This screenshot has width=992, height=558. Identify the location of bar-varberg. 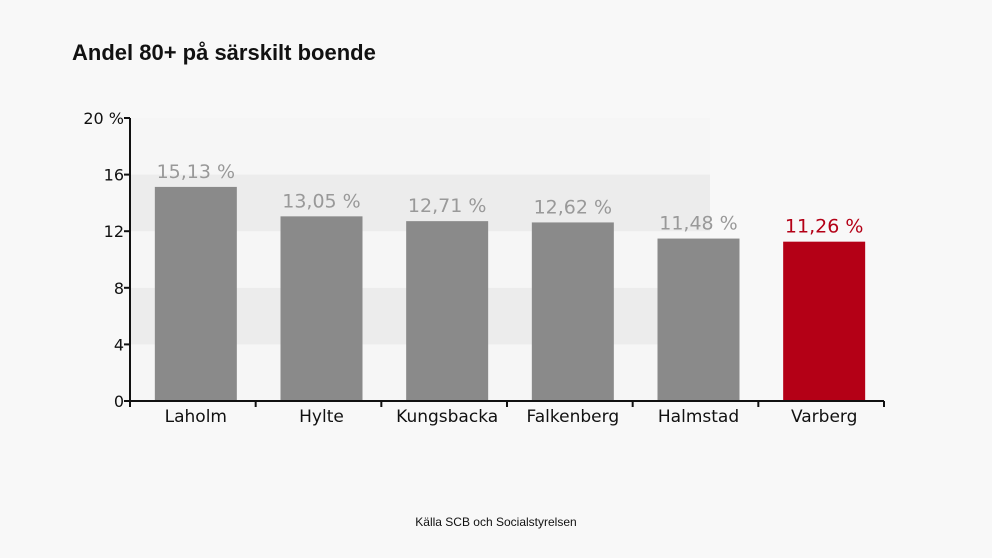
(824, 321).